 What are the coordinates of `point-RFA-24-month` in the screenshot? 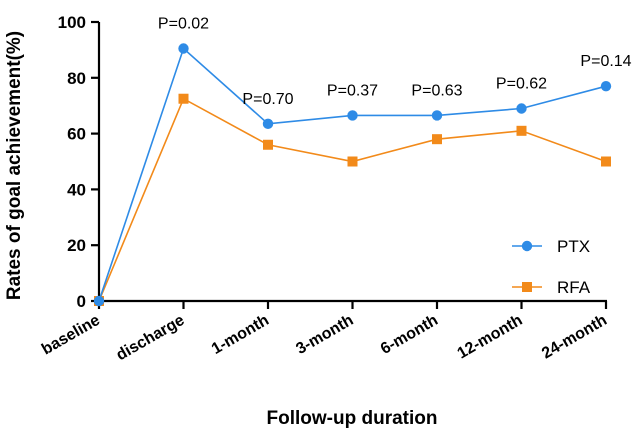 It's located at (606, 161).